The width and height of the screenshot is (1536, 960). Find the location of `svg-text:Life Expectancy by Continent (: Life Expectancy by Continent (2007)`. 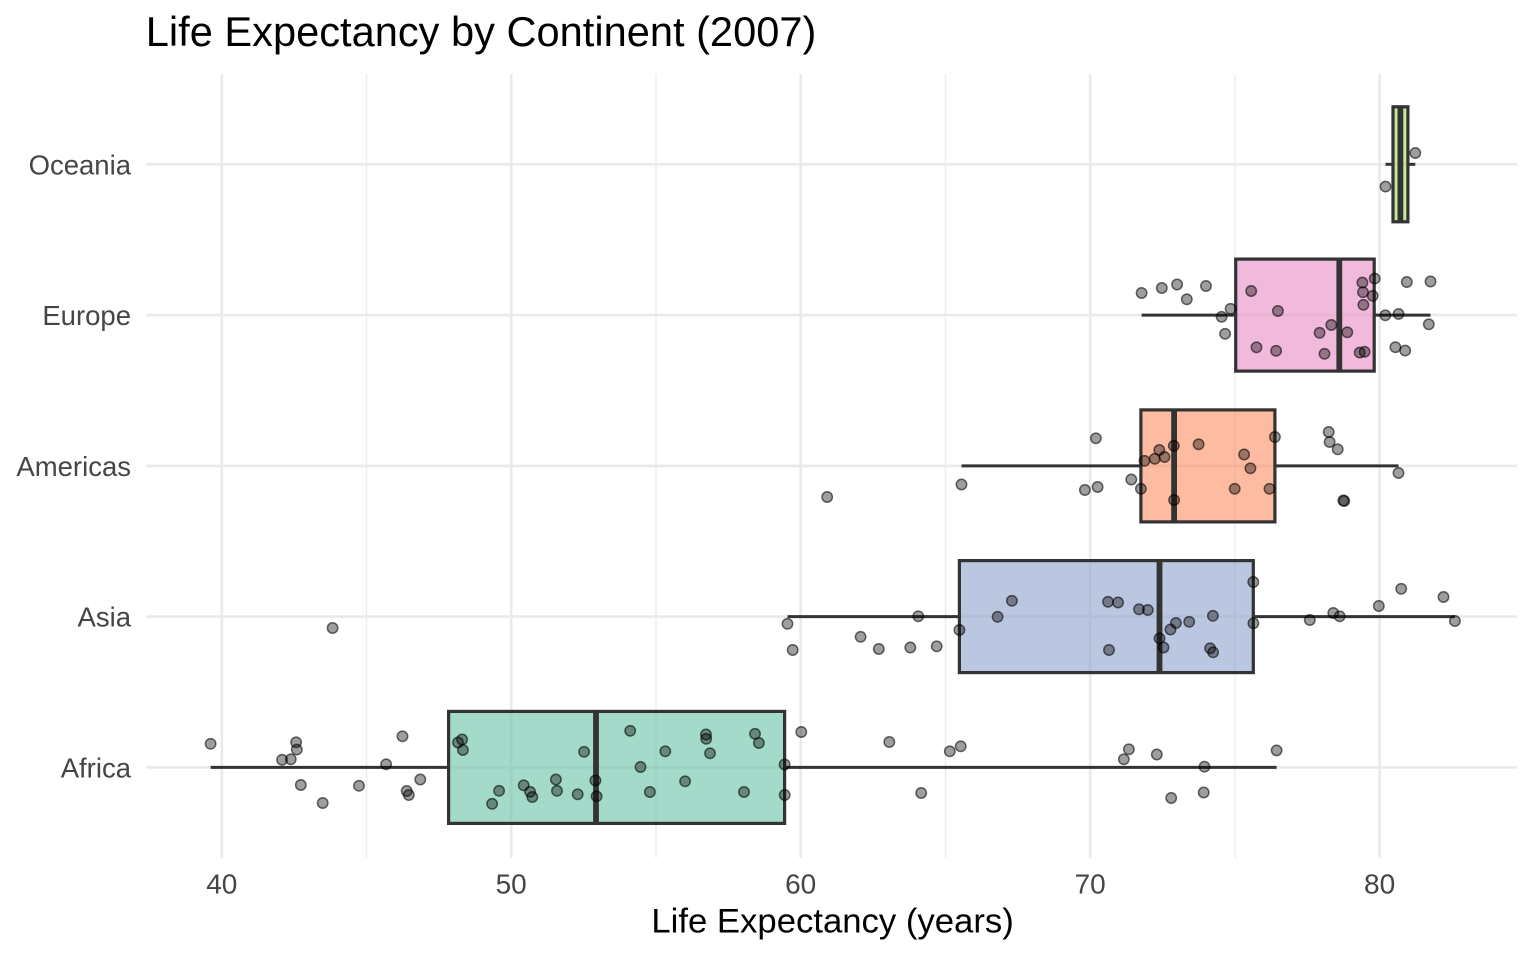

svg-text:Life Expectancy by Continent (: Life Expectancy by Continent (2007) is located at coordinates (481, 31).